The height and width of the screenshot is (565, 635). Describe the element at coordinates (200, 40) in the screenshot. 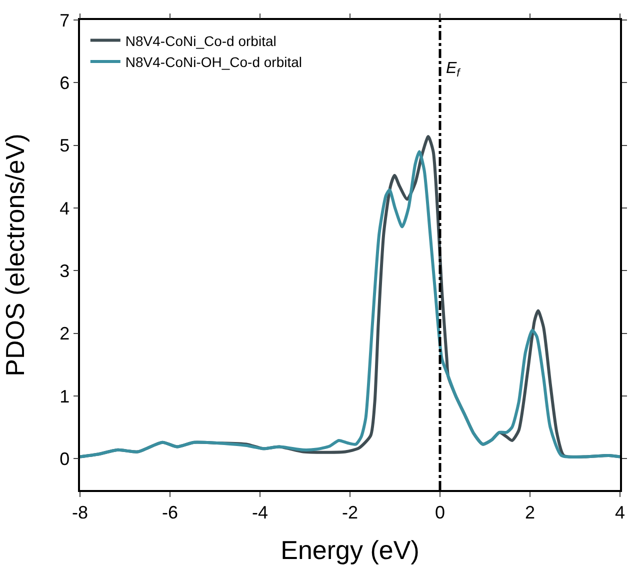

I see `legend-label: N8V4-CoNi_Co-d orbital` at that location.